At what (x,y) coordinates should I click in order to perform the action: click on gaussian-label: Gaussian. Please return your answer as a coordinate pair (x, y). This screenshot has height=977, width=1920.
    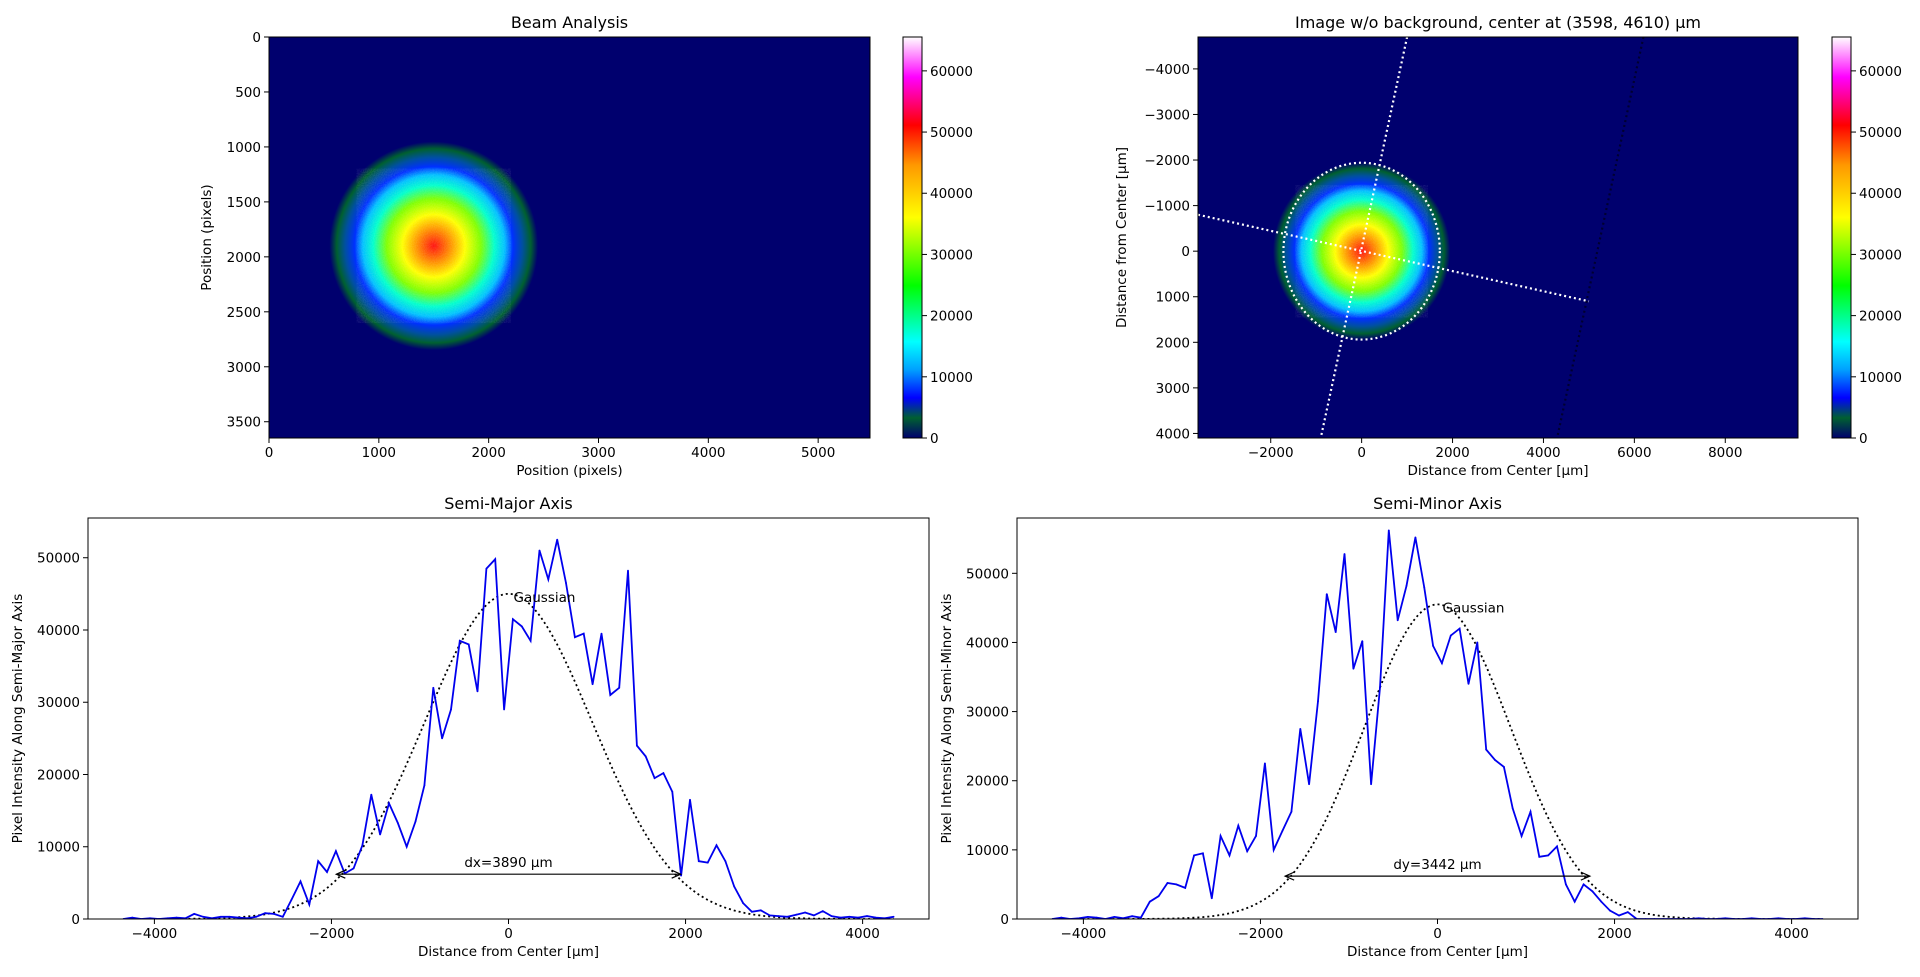
    Looking at the image, I should click on (1474, 608).